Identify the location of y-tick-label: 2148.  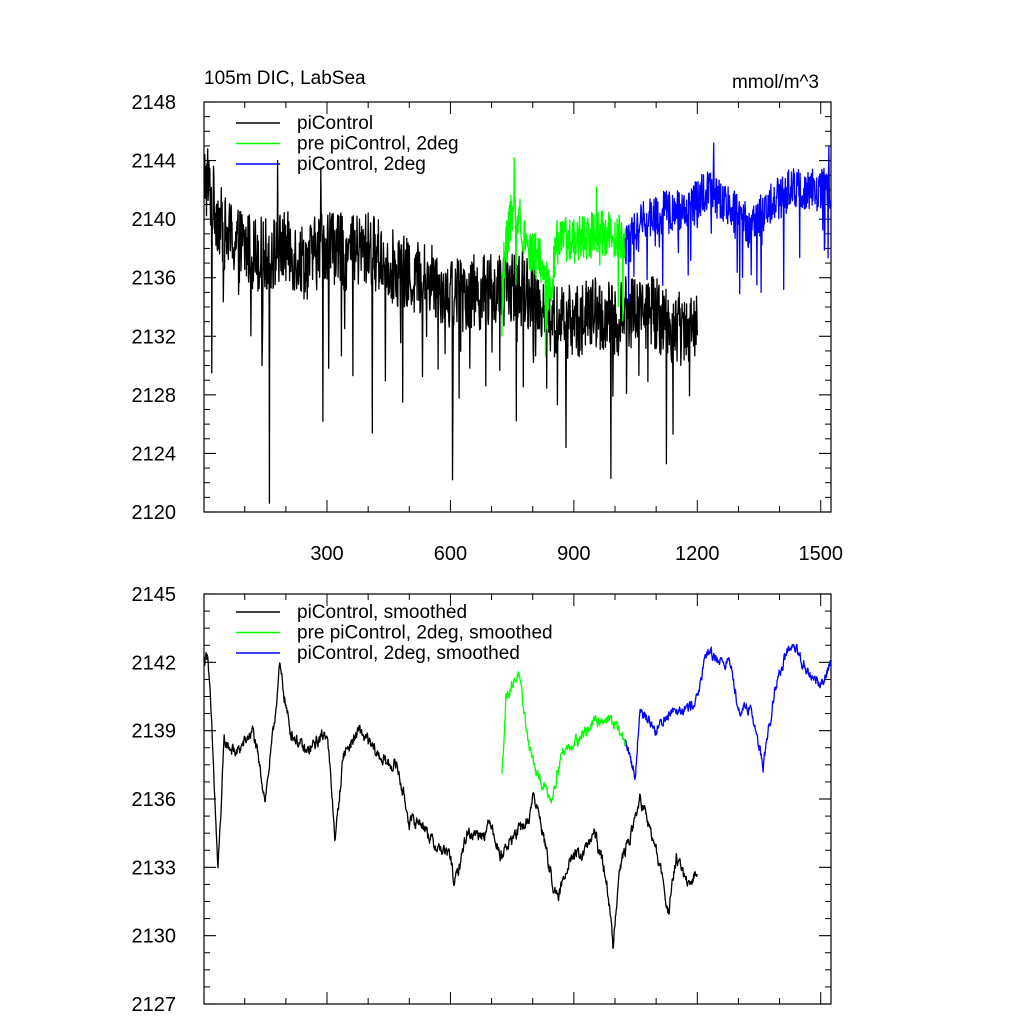
(154, 103).